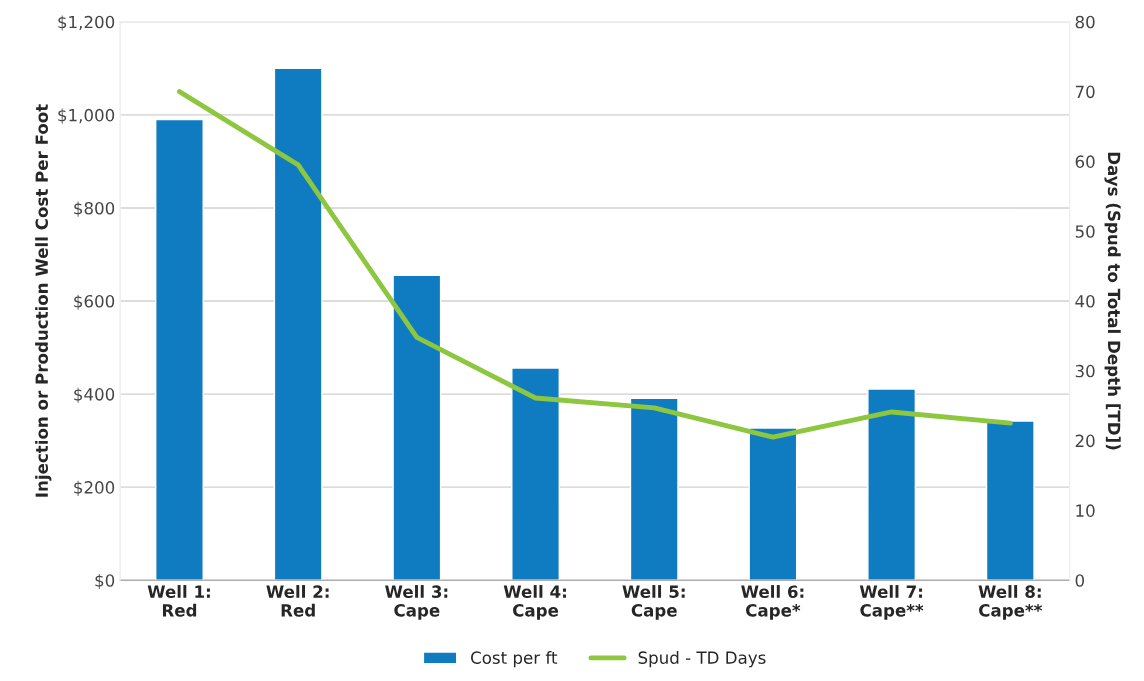  Describe the element at coordinates (514, 659) in the screenshot. I see `legend-label: Cost per ft` at that location.